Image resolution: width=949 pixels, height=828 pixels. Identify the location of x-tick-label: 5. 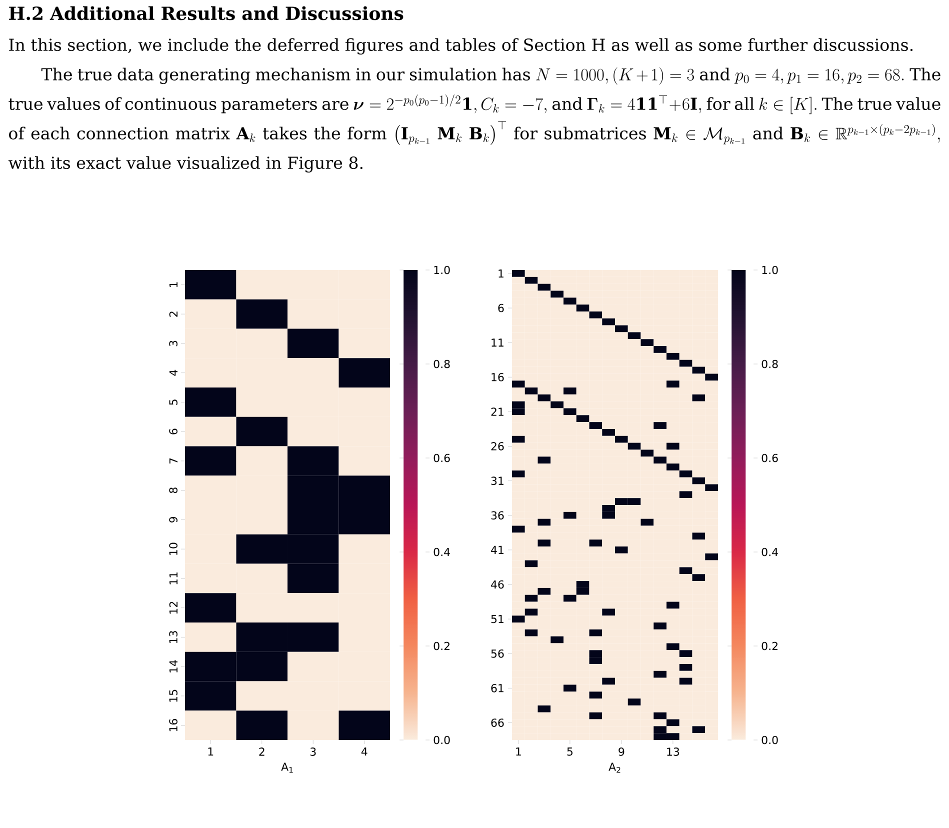
(569, 752).